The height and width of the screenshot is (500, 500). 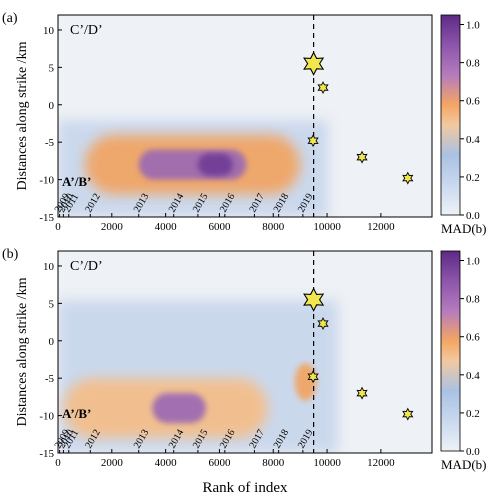 What do you see at coordinates (327, 227) in the screenshot?
I see `x-tick-label-a-5: 10000` at bounding box center [327, 227].